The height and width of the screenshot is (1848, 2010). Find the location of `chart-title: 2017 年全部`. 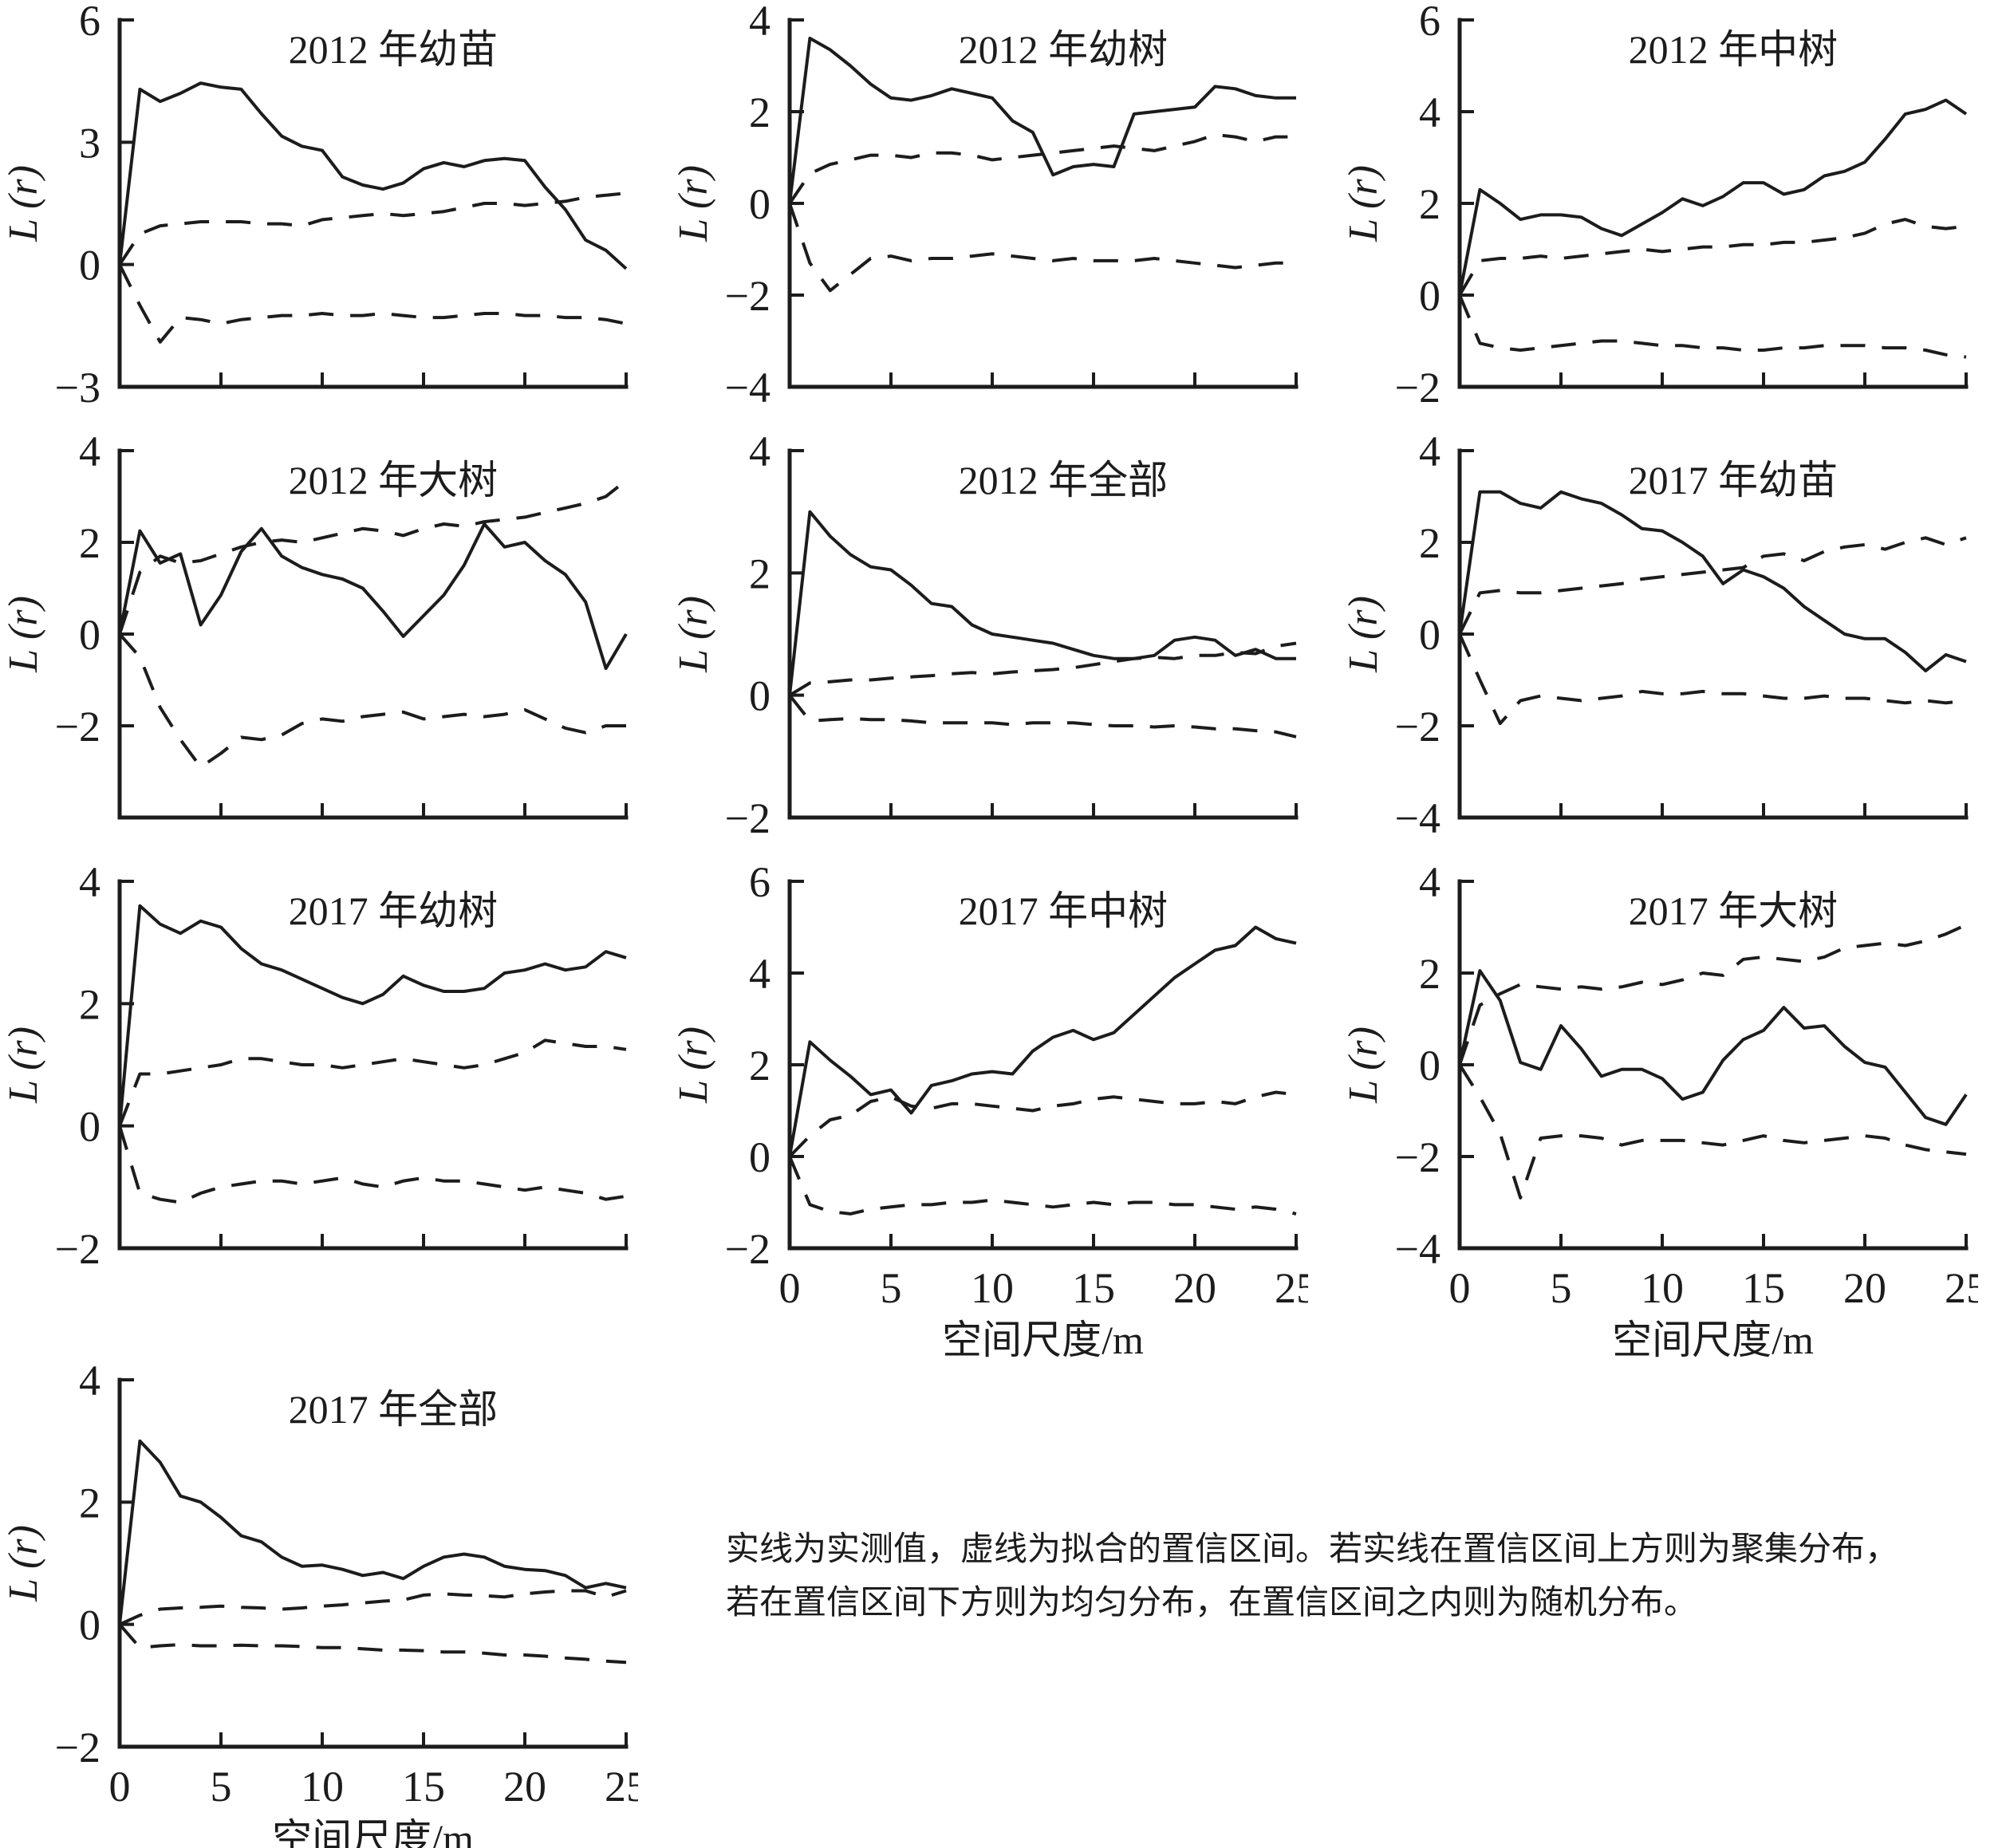

chart-title: 2017 年全部 is located at coordinates (394, 1409).